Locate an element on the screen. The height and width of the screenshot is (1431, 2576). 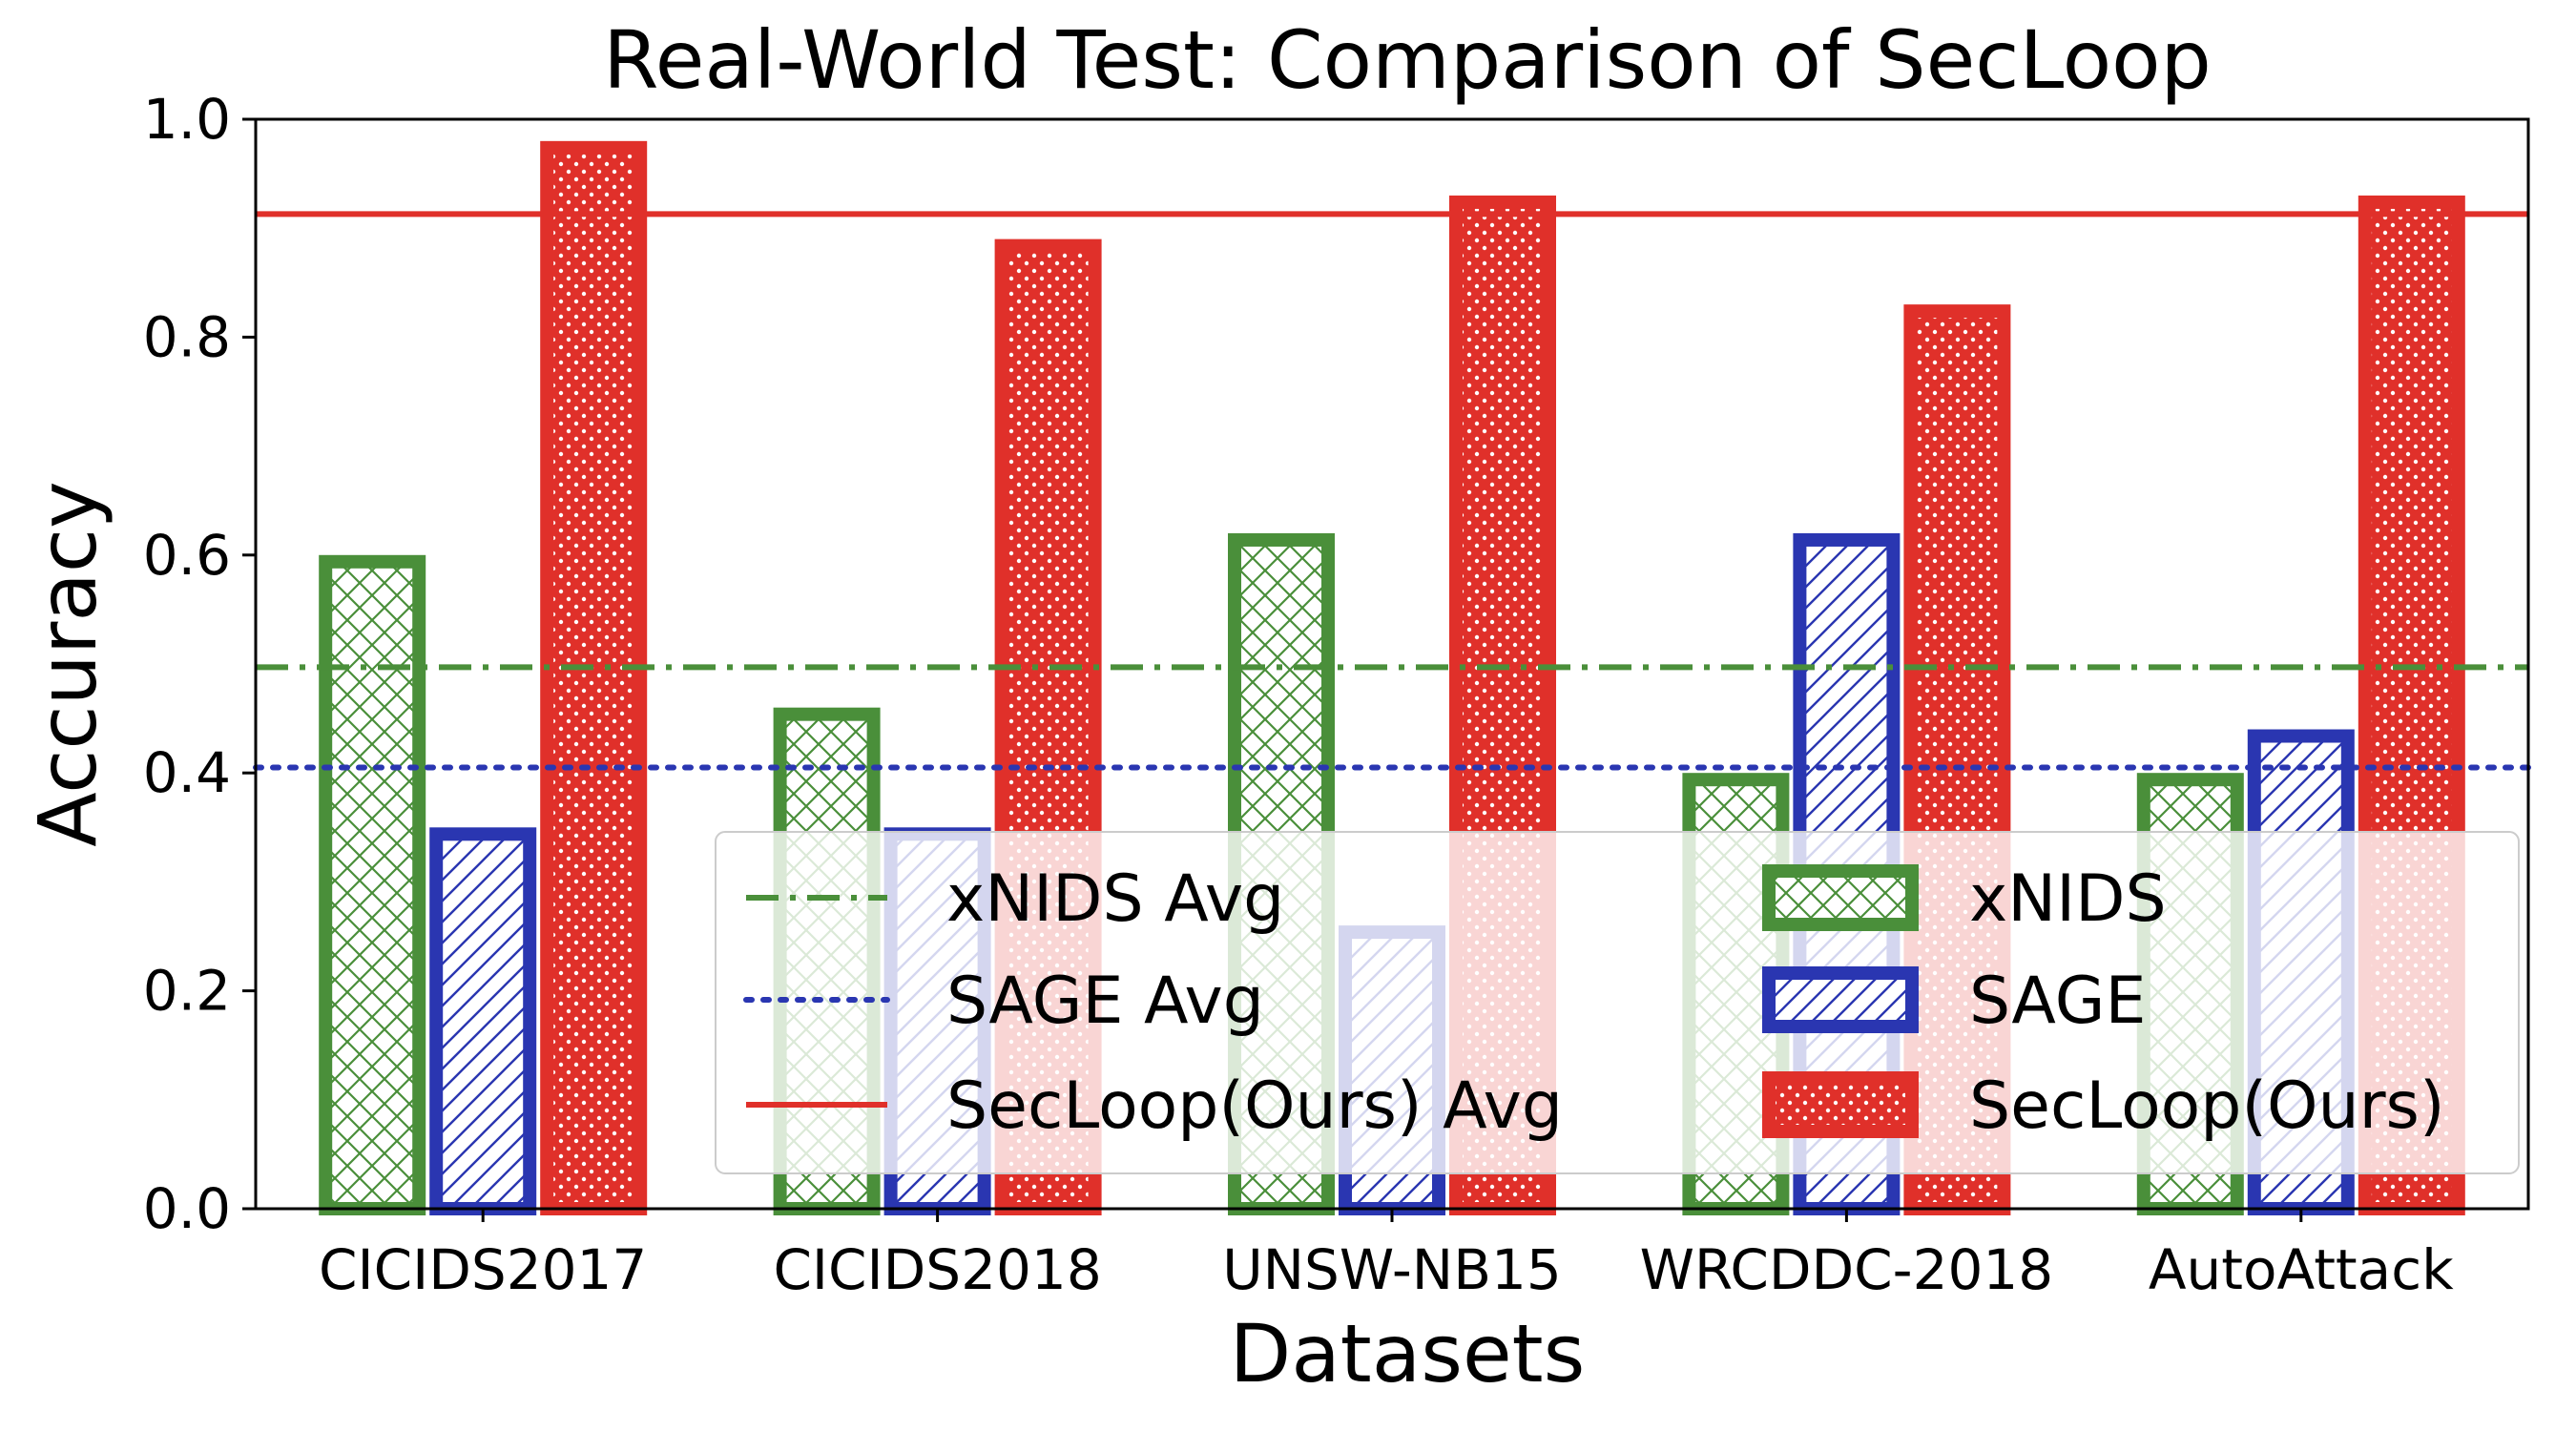
legend-label: SAGE Avg is located at coordinates (1105, 1001).